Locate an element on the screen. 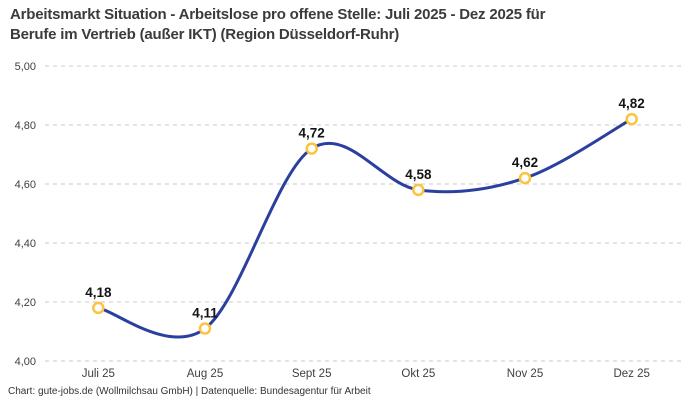  data-point-label: 4,18 is located at coordinates (98, 292).